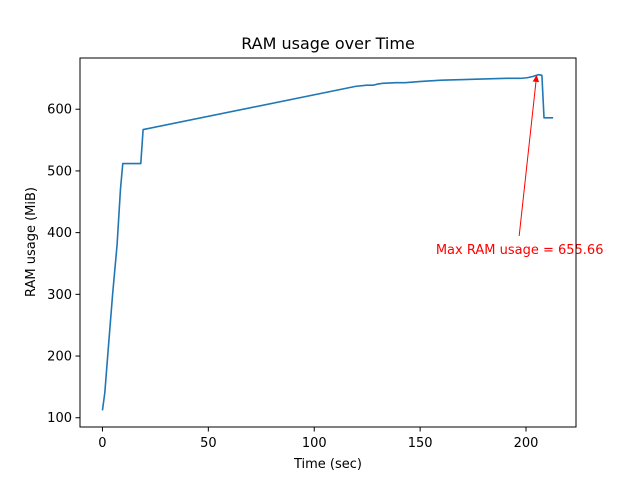  Describe the element at coordinates (528, 155) in the screenshot. I see `annotation-arrow-line` at that location.